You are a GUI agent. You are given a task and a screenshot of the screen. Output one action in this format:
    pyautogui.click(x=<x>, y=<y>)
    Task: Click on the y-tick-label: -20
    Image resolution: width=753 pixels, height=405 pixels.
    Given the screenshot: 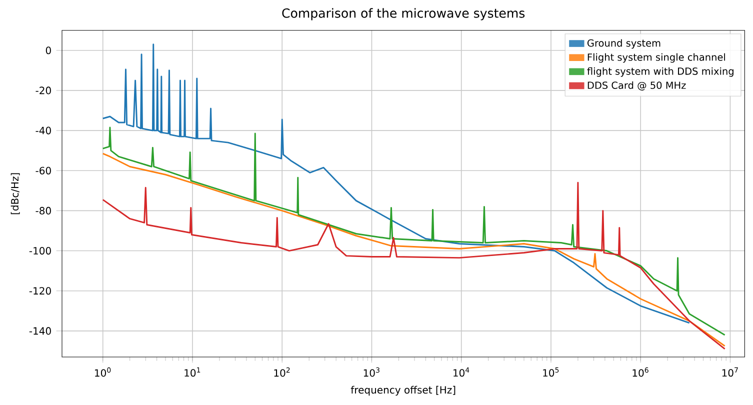 What is the action you would take?
    pyautogui.click(x=43, y=90)
    